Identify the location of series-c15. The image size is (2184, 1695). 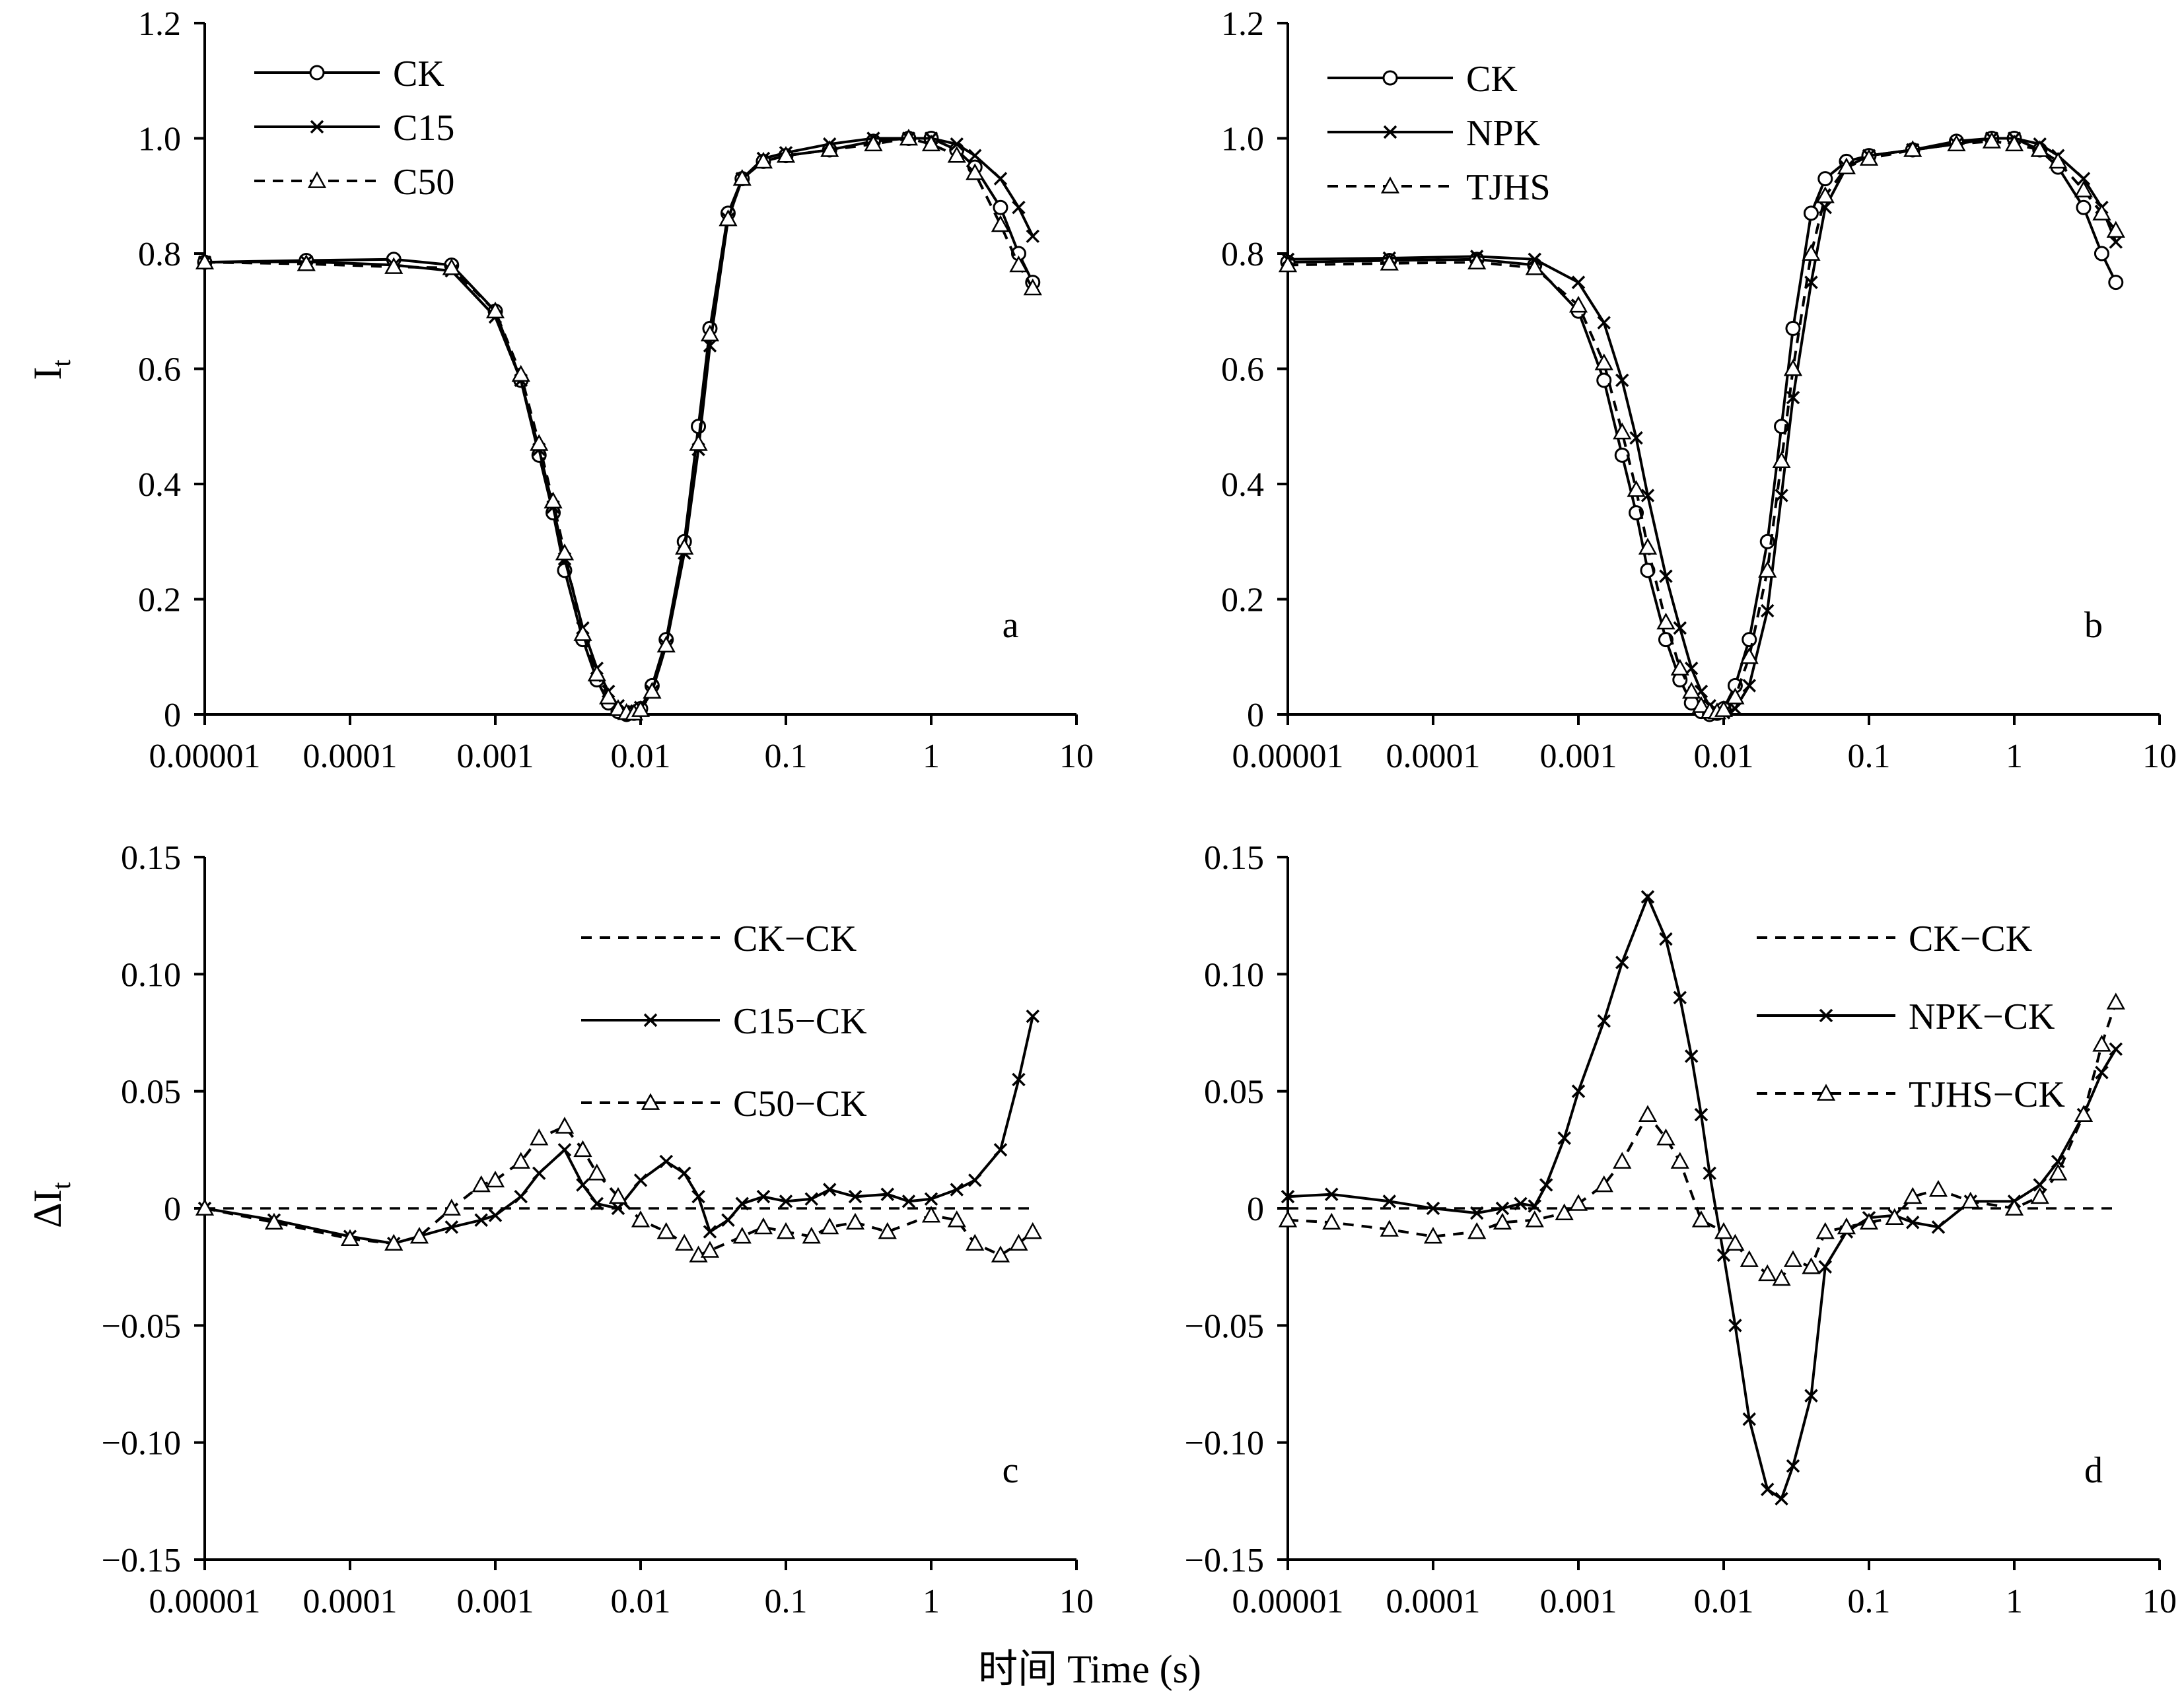
(618, 425).